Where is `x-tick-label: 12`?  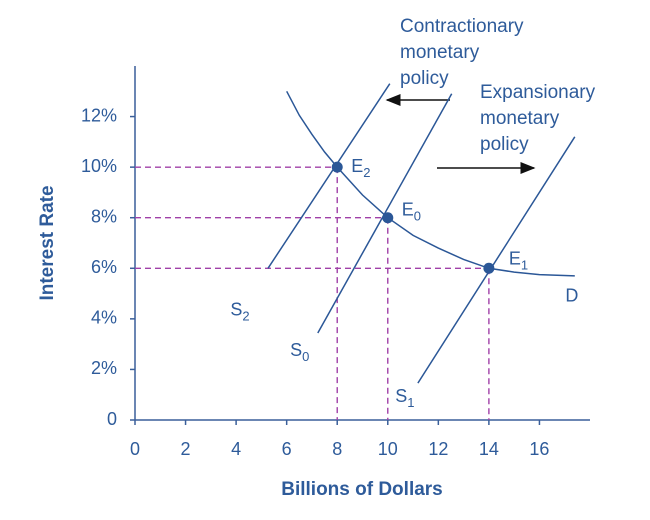 x-tick-label: 12 is located at coordinates (438, 449).